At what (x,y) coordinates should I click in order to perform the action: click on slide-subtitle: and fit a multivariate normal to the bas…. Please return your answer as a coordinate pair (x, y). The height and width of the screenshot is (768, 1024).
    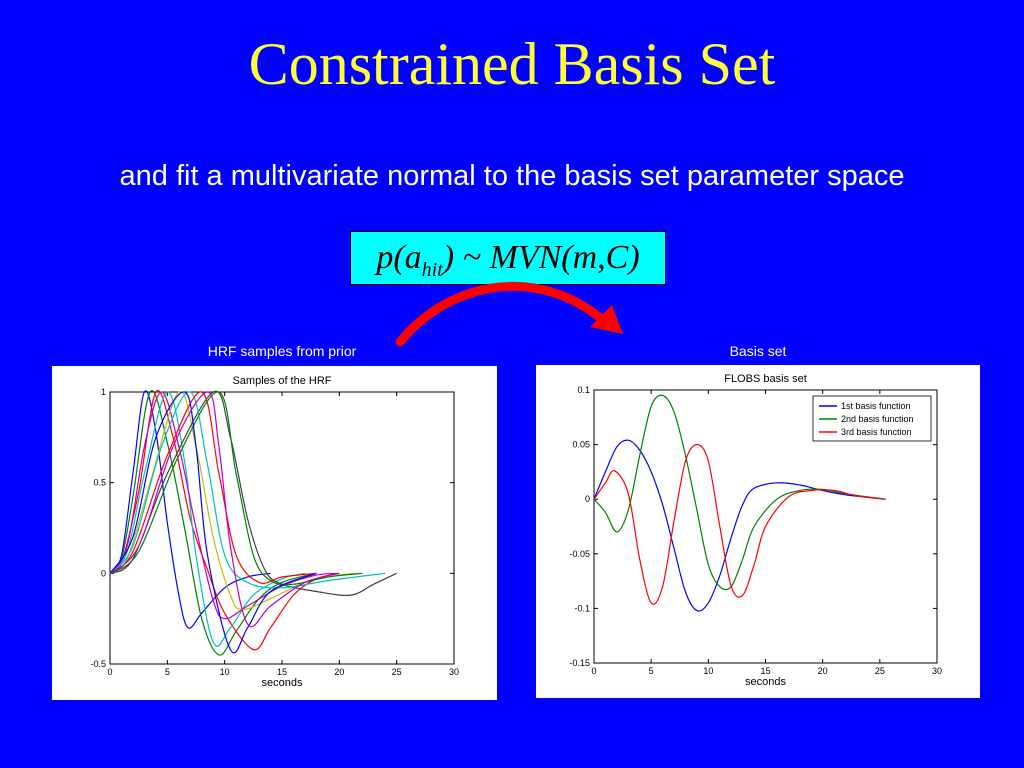
    Looking at the image, I should click on (512, 176).